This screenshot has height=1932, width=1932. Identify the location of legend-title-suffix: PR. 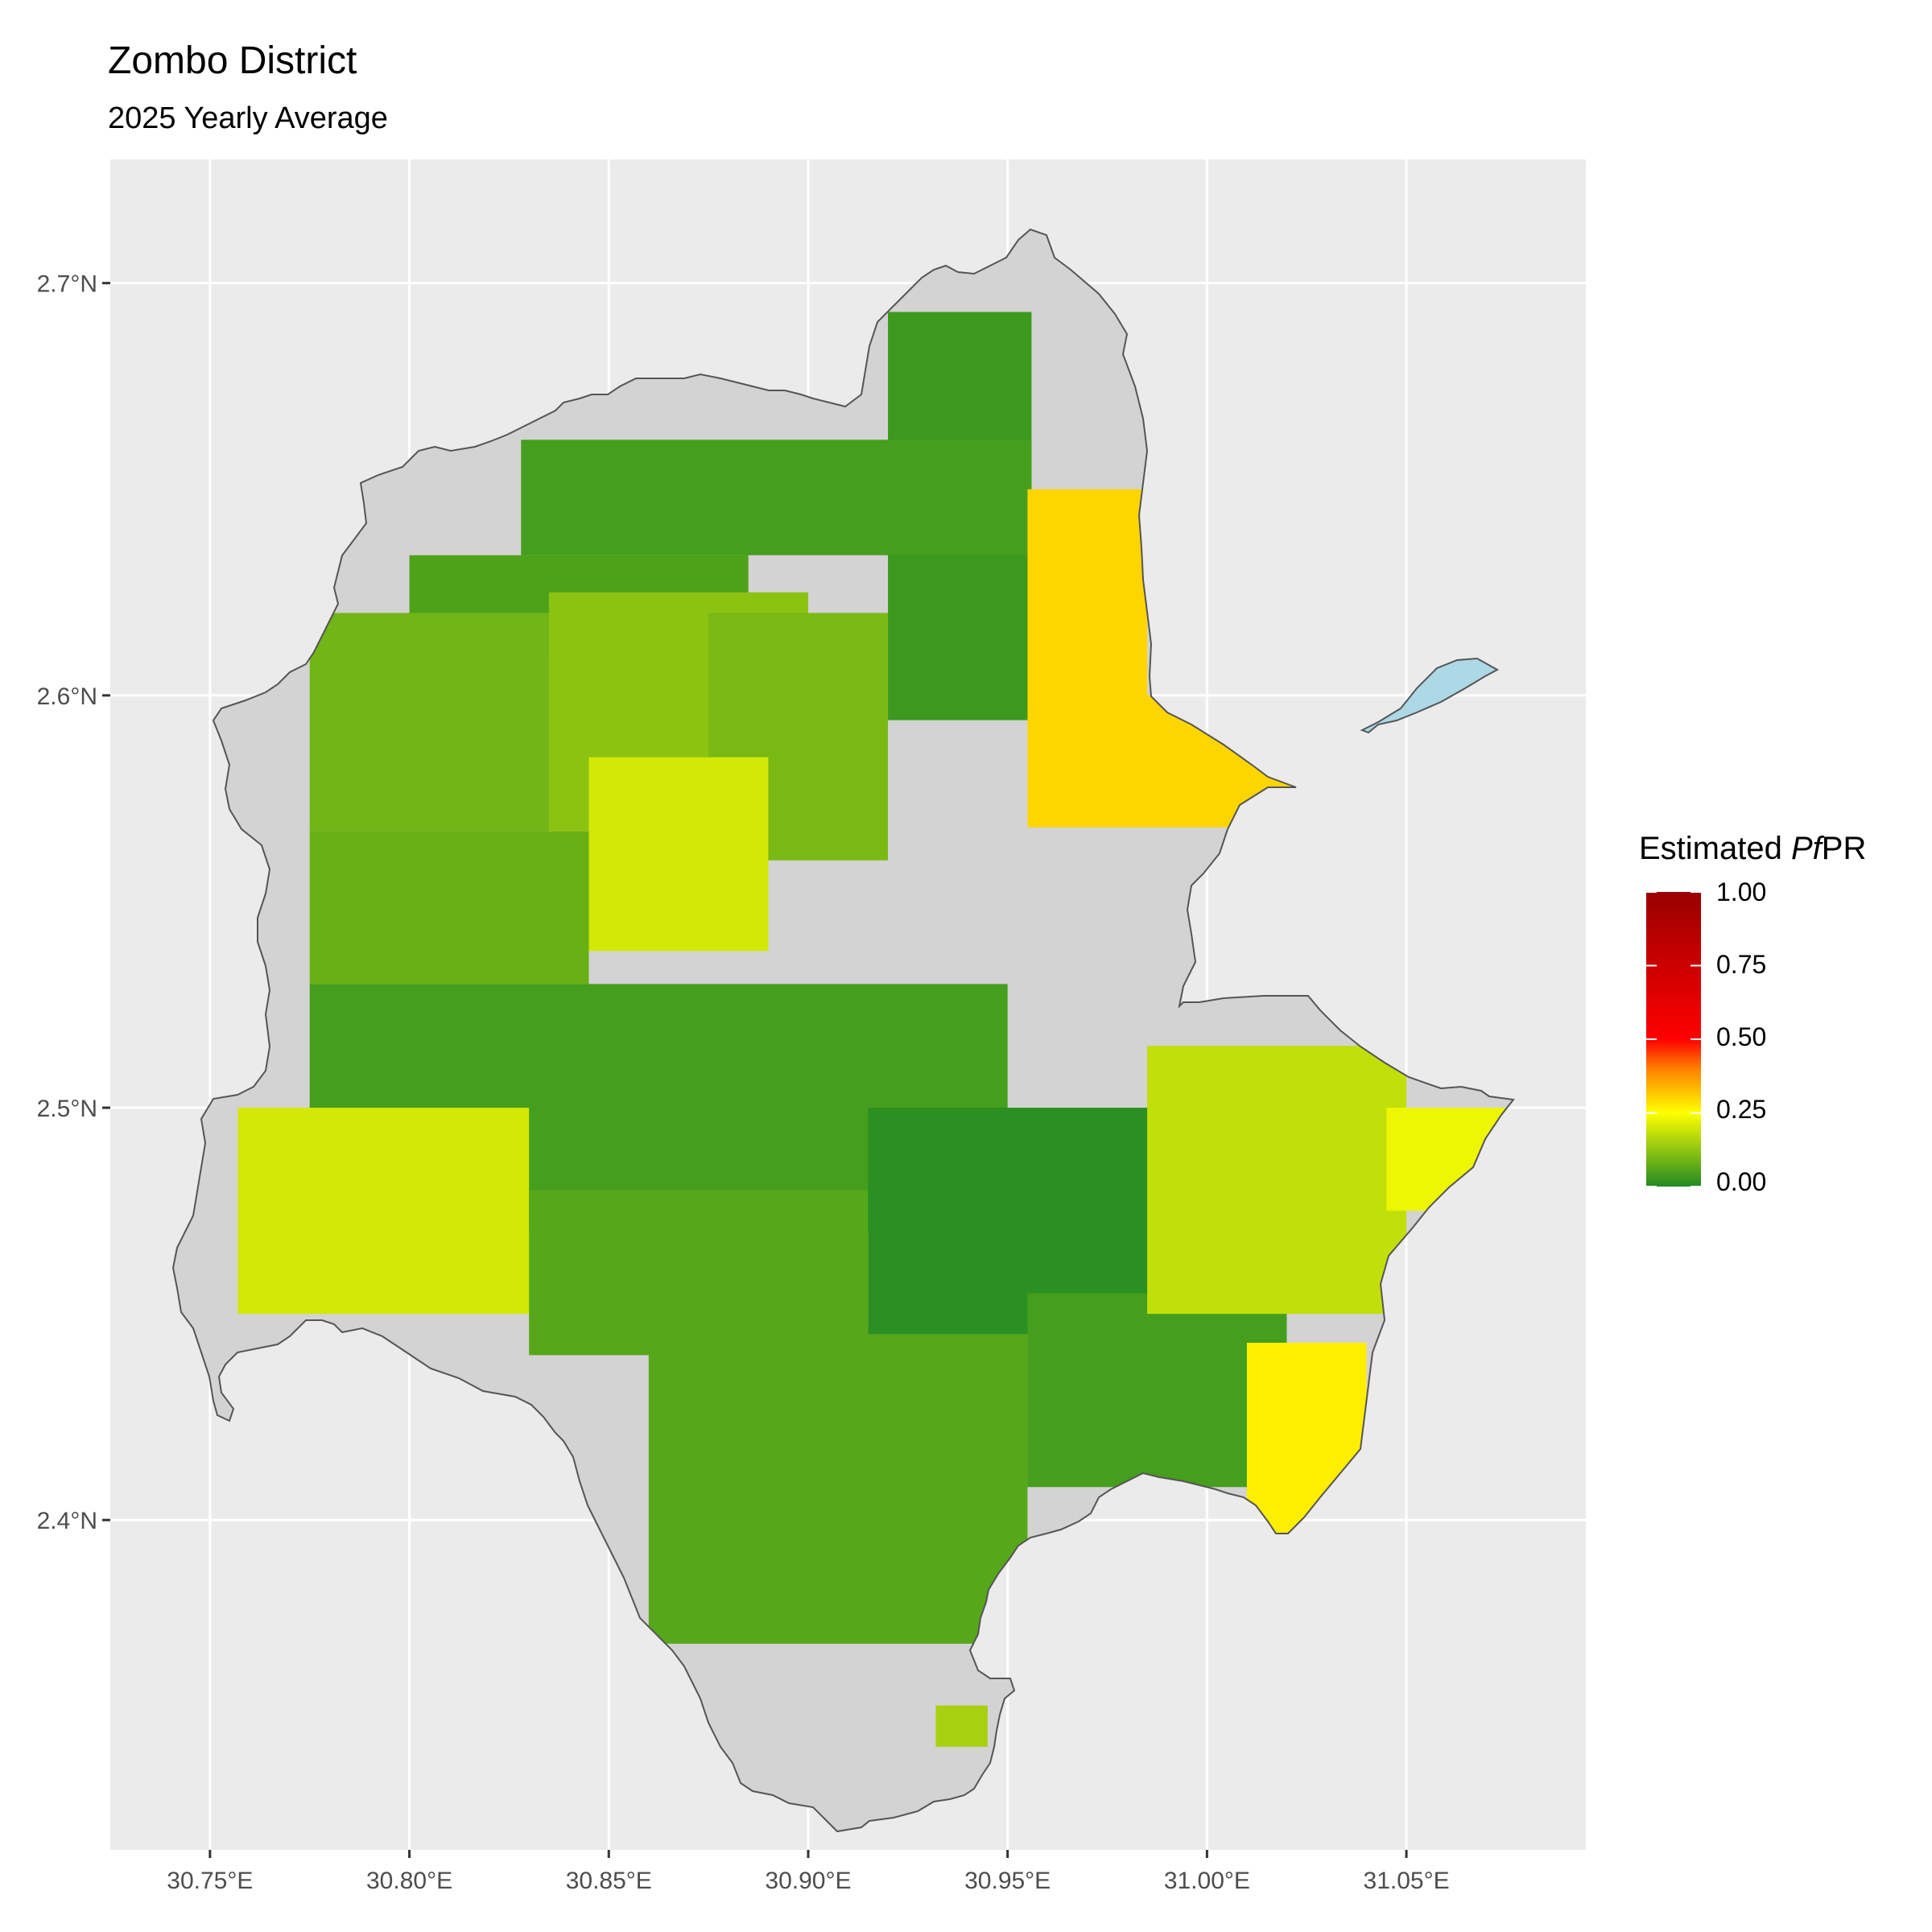
(1844, 848).